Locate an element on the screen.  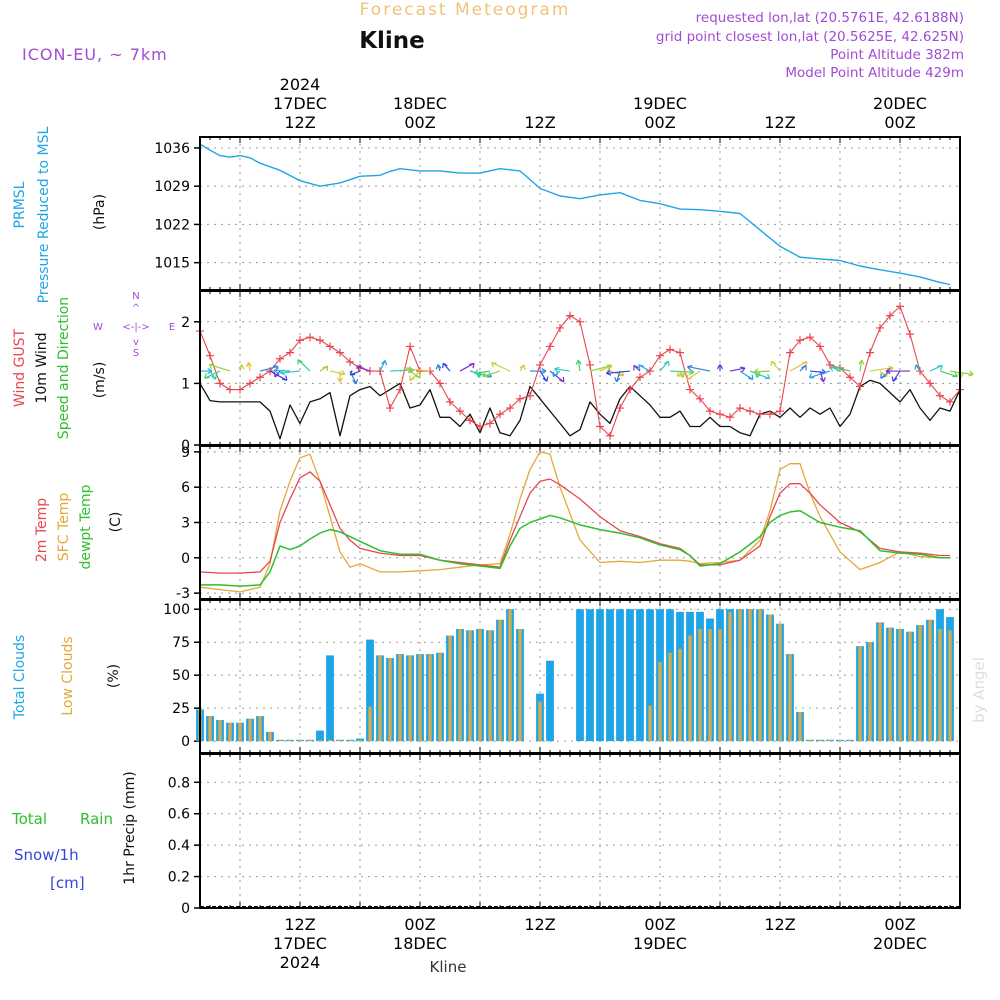
pressure-ytick-label: 1015 is located at coordinates (172, 264).